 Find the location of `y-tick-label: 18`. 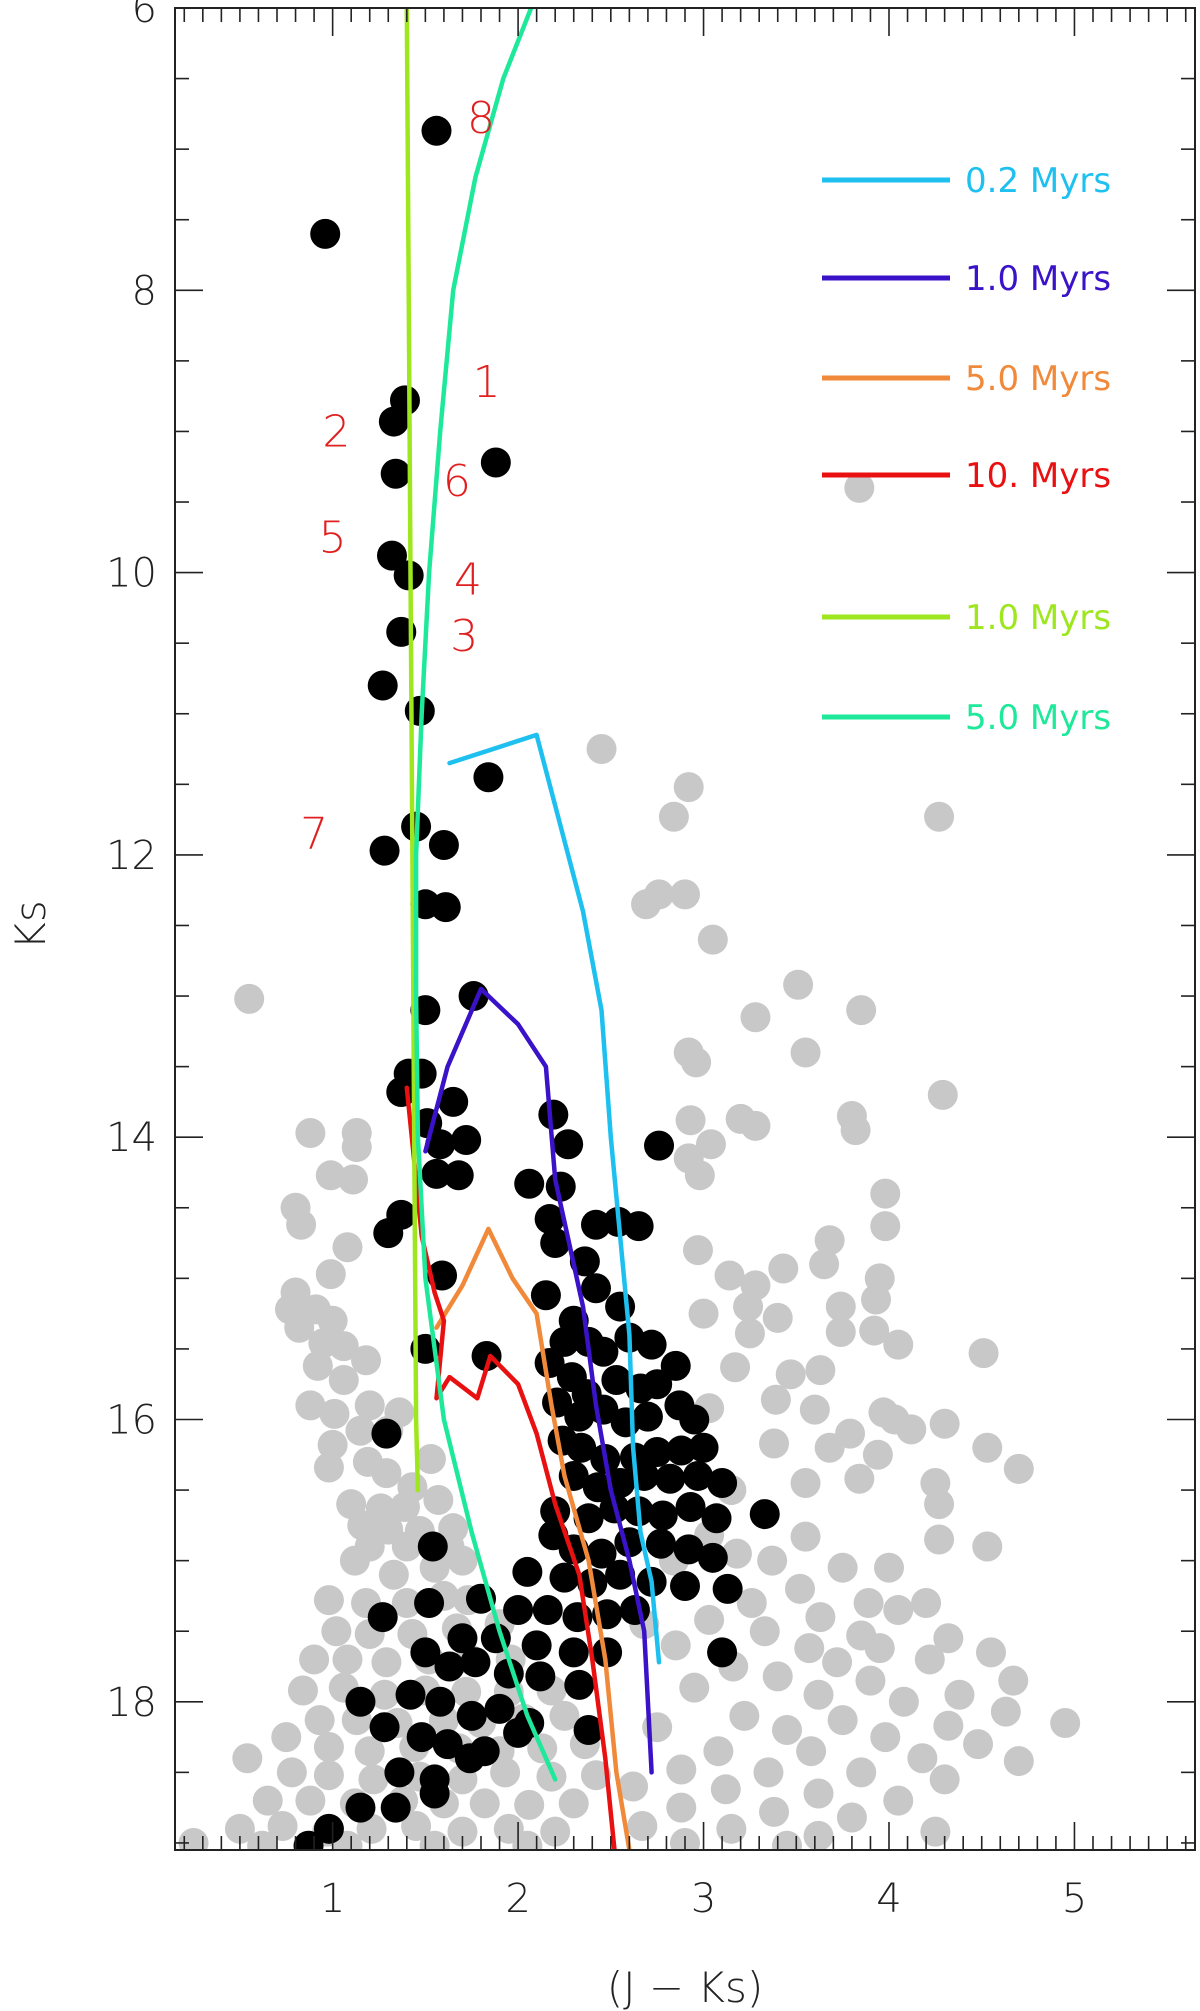

y-tick-label: 18 is located at coordinates (131, 1703).